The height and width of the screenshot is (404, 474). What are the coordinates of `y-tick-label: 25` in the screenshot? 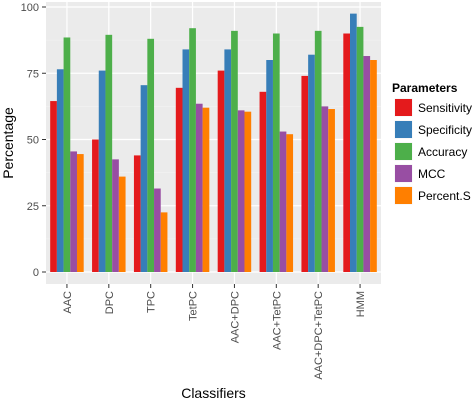 It's located at (33, 207).